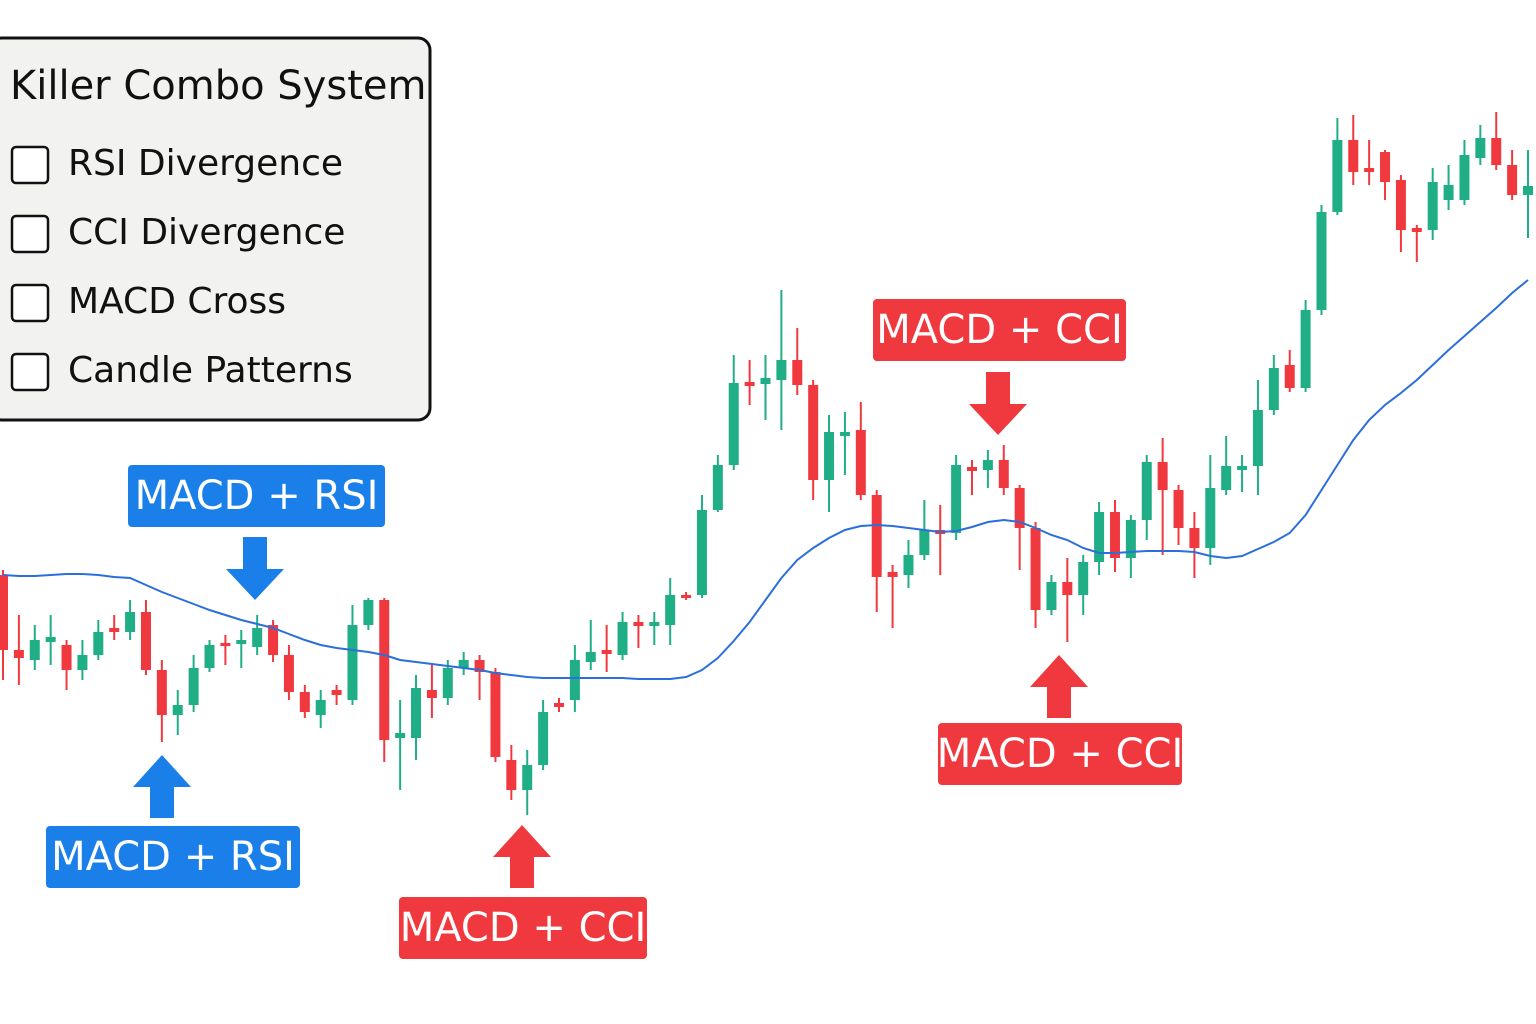 The image size is (1536, 1024). Describe the element at coordinates (205, 163) in the screenshot. I see `checkbox-label: RSI Divergence` at that location.